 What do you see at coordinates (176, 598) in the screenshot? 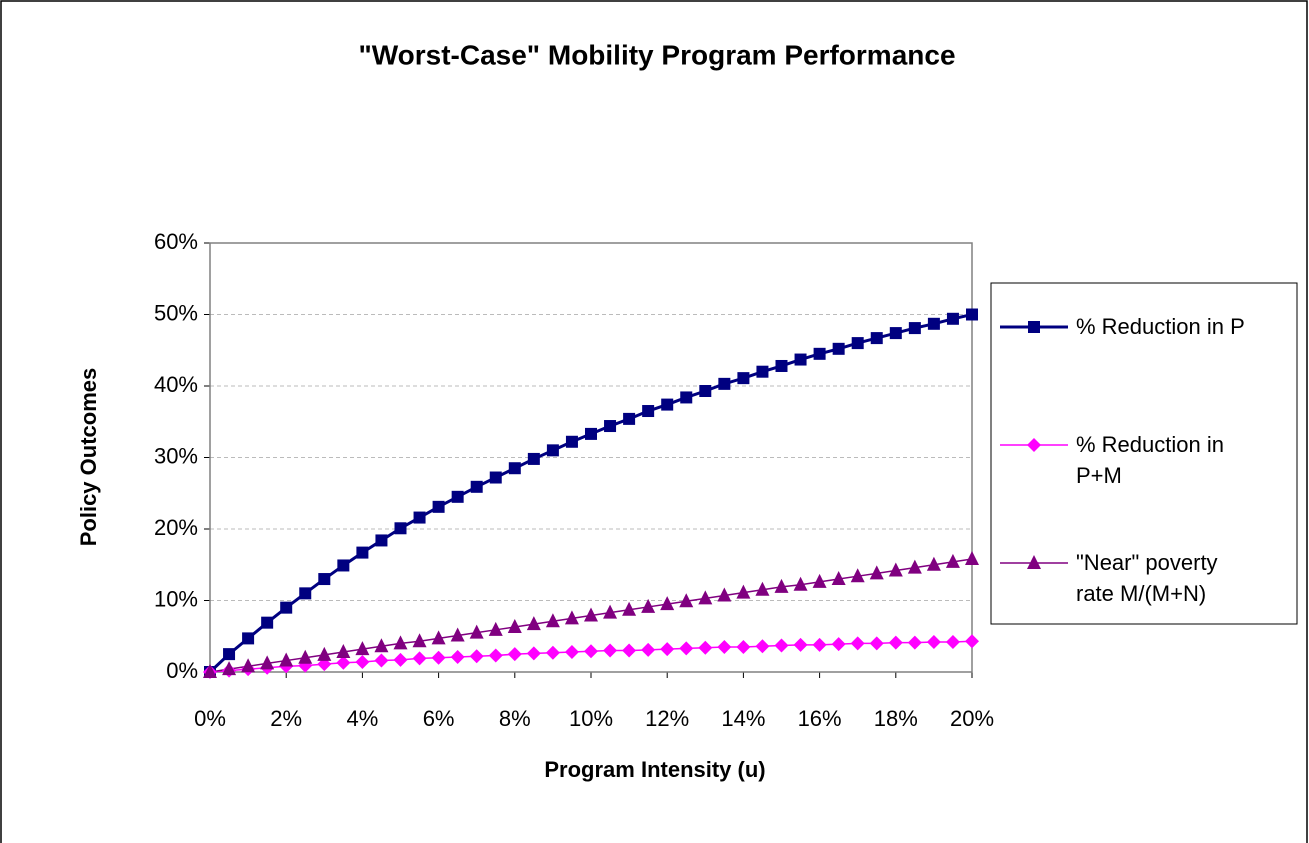
I see `y-tick-label: 10%` at bounding box center [176, 598].